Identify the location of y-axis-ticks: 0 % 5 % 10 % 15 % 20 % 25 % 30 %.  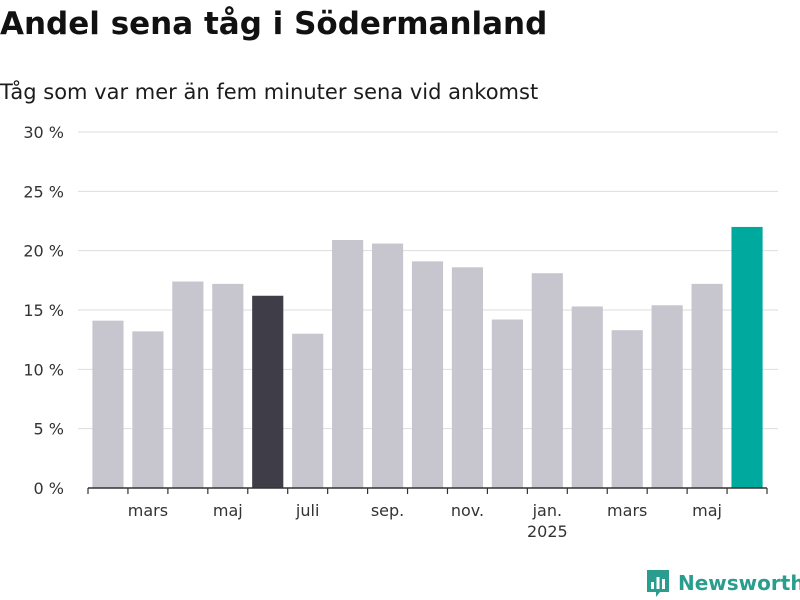
(43, 310).